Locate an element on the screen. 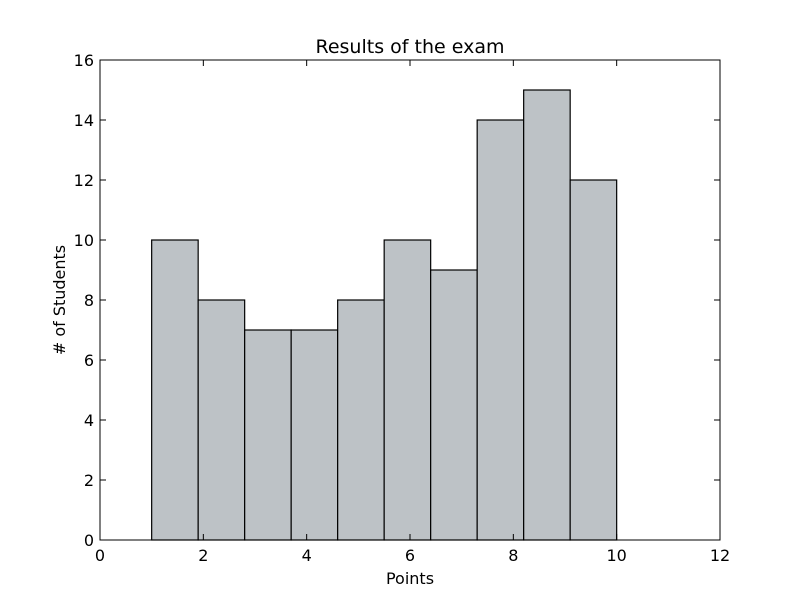 The height and width of the screenshot is (600, 800). x-tick-label: 10 is located at coordinates (616, 555).